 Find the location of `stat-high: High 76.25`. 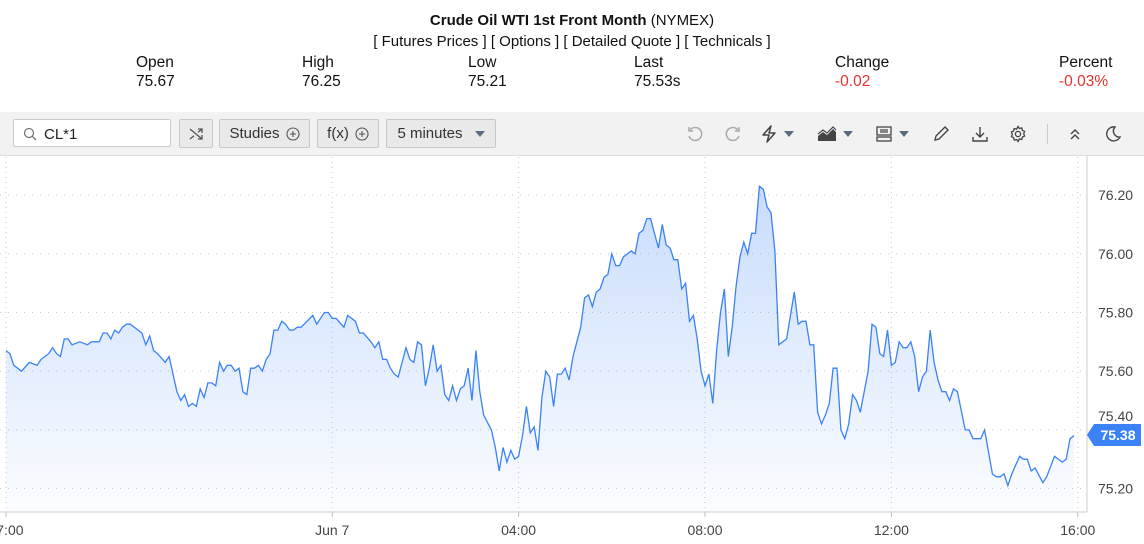

stat-high: High 76.25 is located at coordinates (321, 72).